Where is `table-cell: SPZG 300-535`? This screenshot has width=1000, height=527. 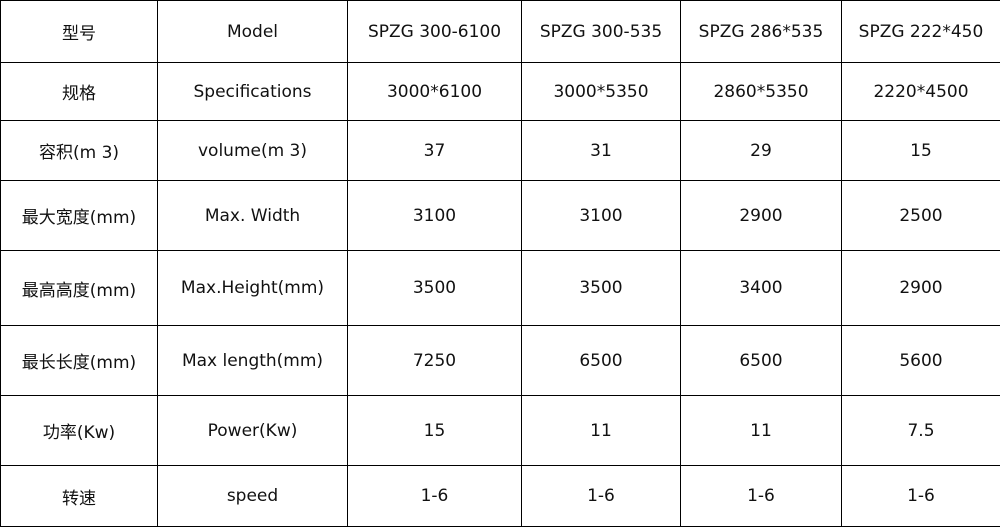
table-cell: SPZG 300-535 is located at coordinates (601, 32).